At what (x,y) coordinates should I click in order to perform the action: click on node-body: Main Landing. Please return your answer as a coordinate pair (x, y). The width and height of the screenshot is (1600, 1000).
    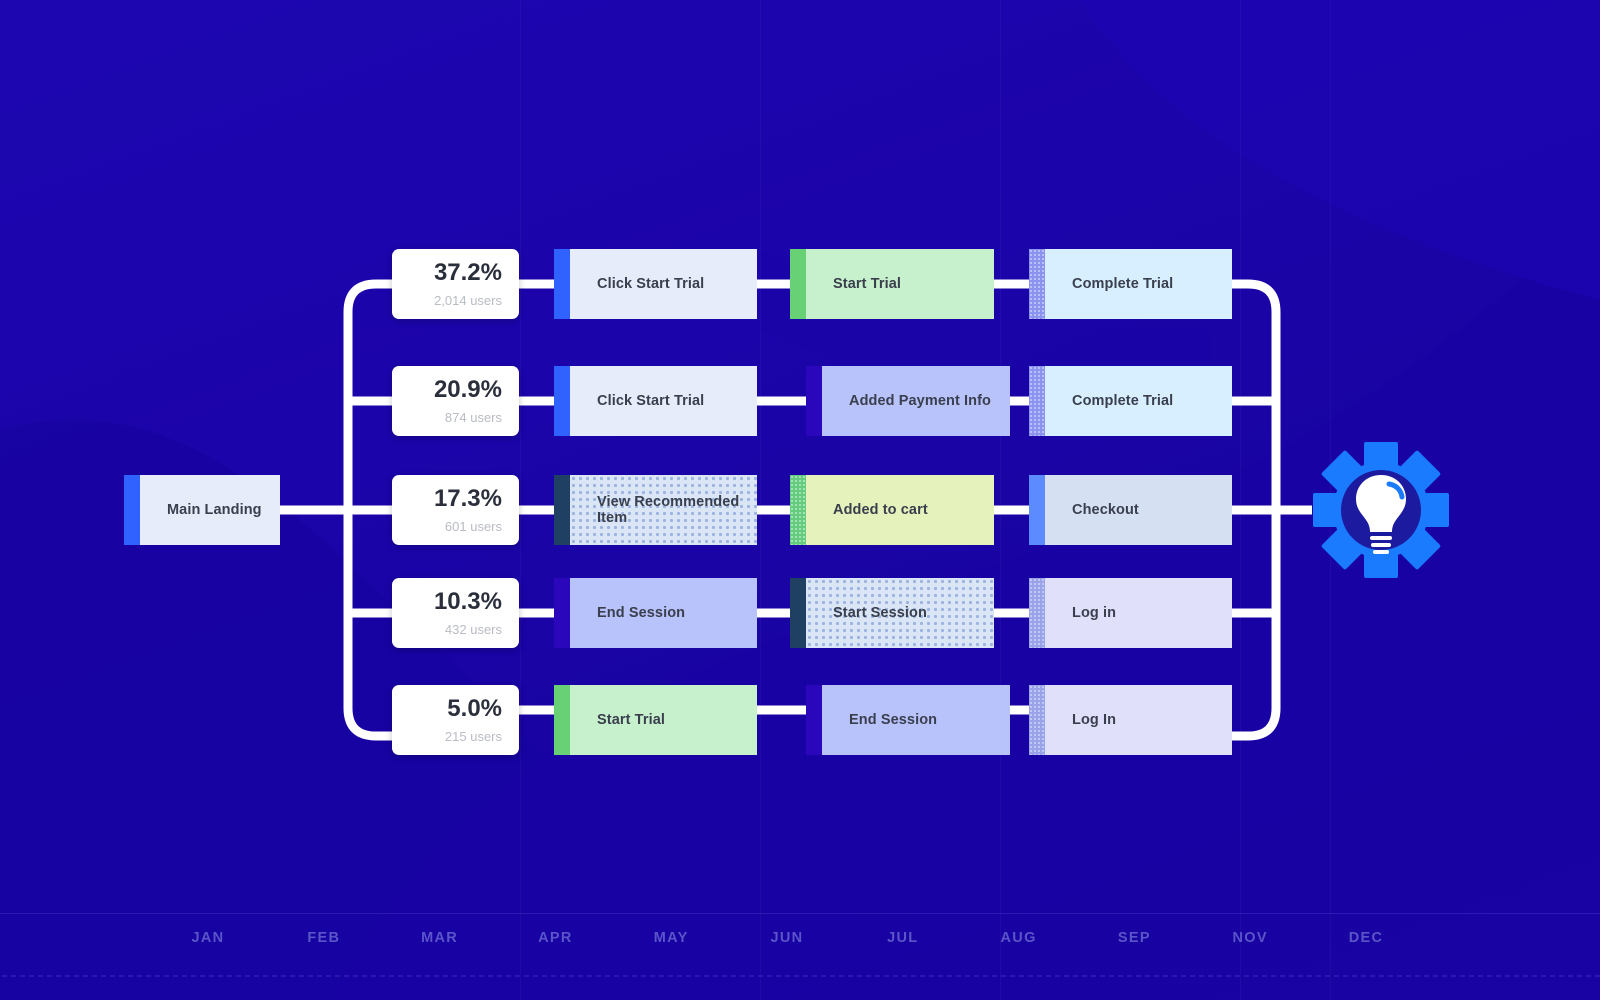
    Looking at the image, I should click on (210, 510).